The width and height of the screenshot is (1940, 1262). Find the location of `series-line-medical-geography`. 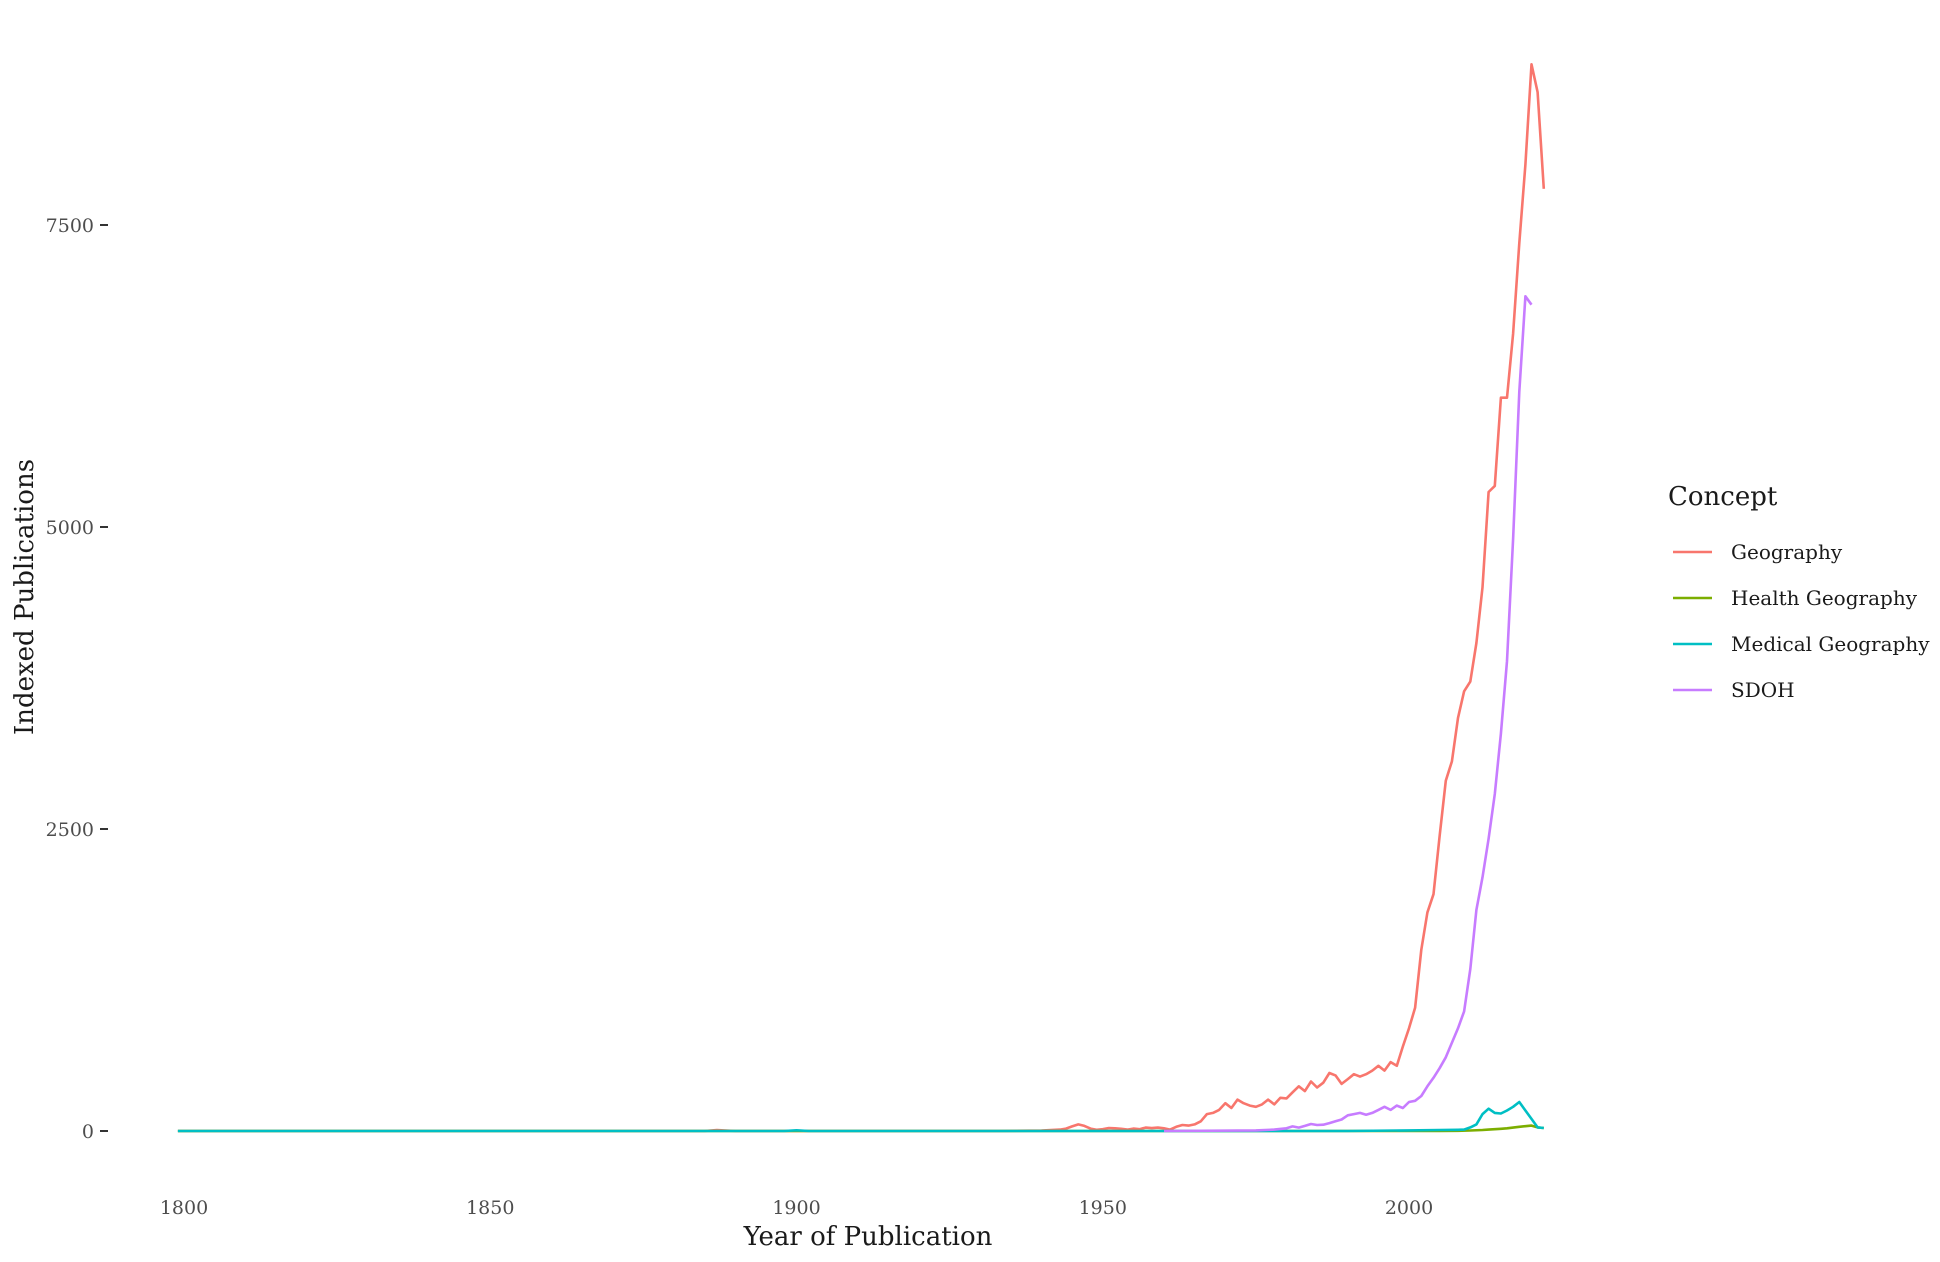

series-line-medical-geography is located at coordinates (860, 1116).